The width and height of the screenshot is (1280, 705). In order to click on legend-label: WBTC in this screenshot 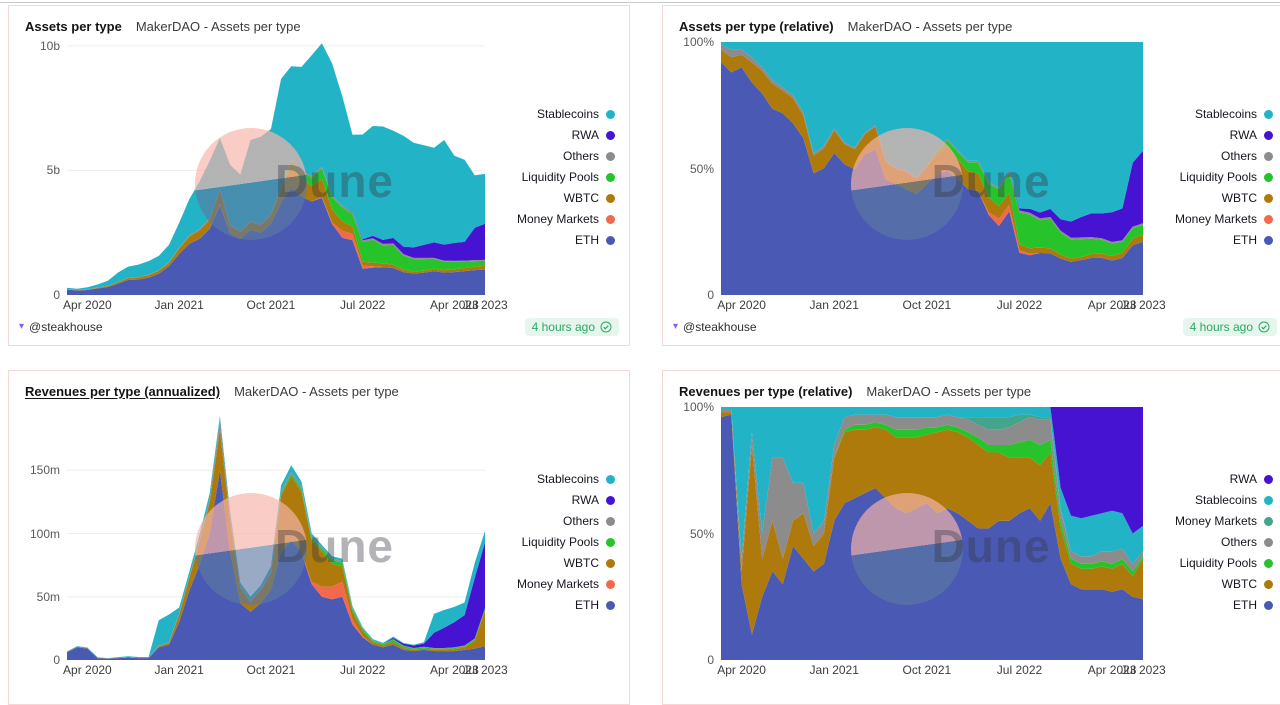, I will do `click(581, 198)`.